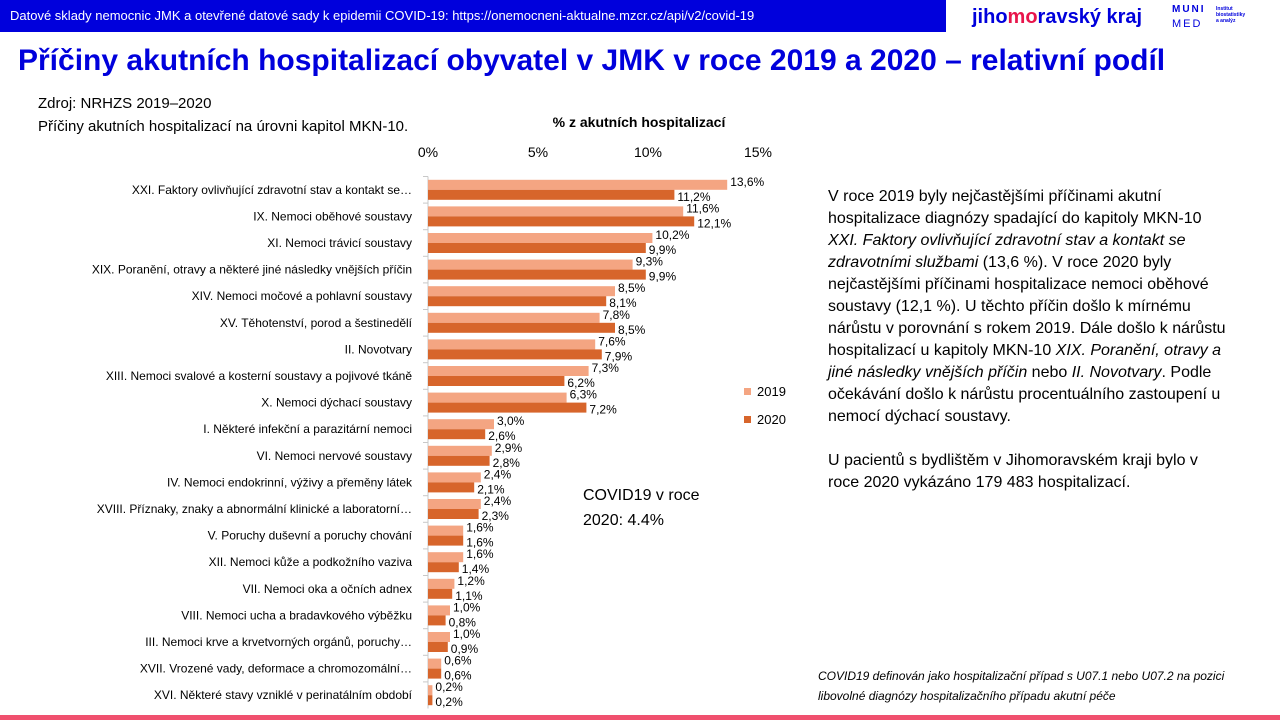 This screenshot has width=1280, height=720. I want to click on desc-part-f: II. Novotvary, so click(1116, 372).